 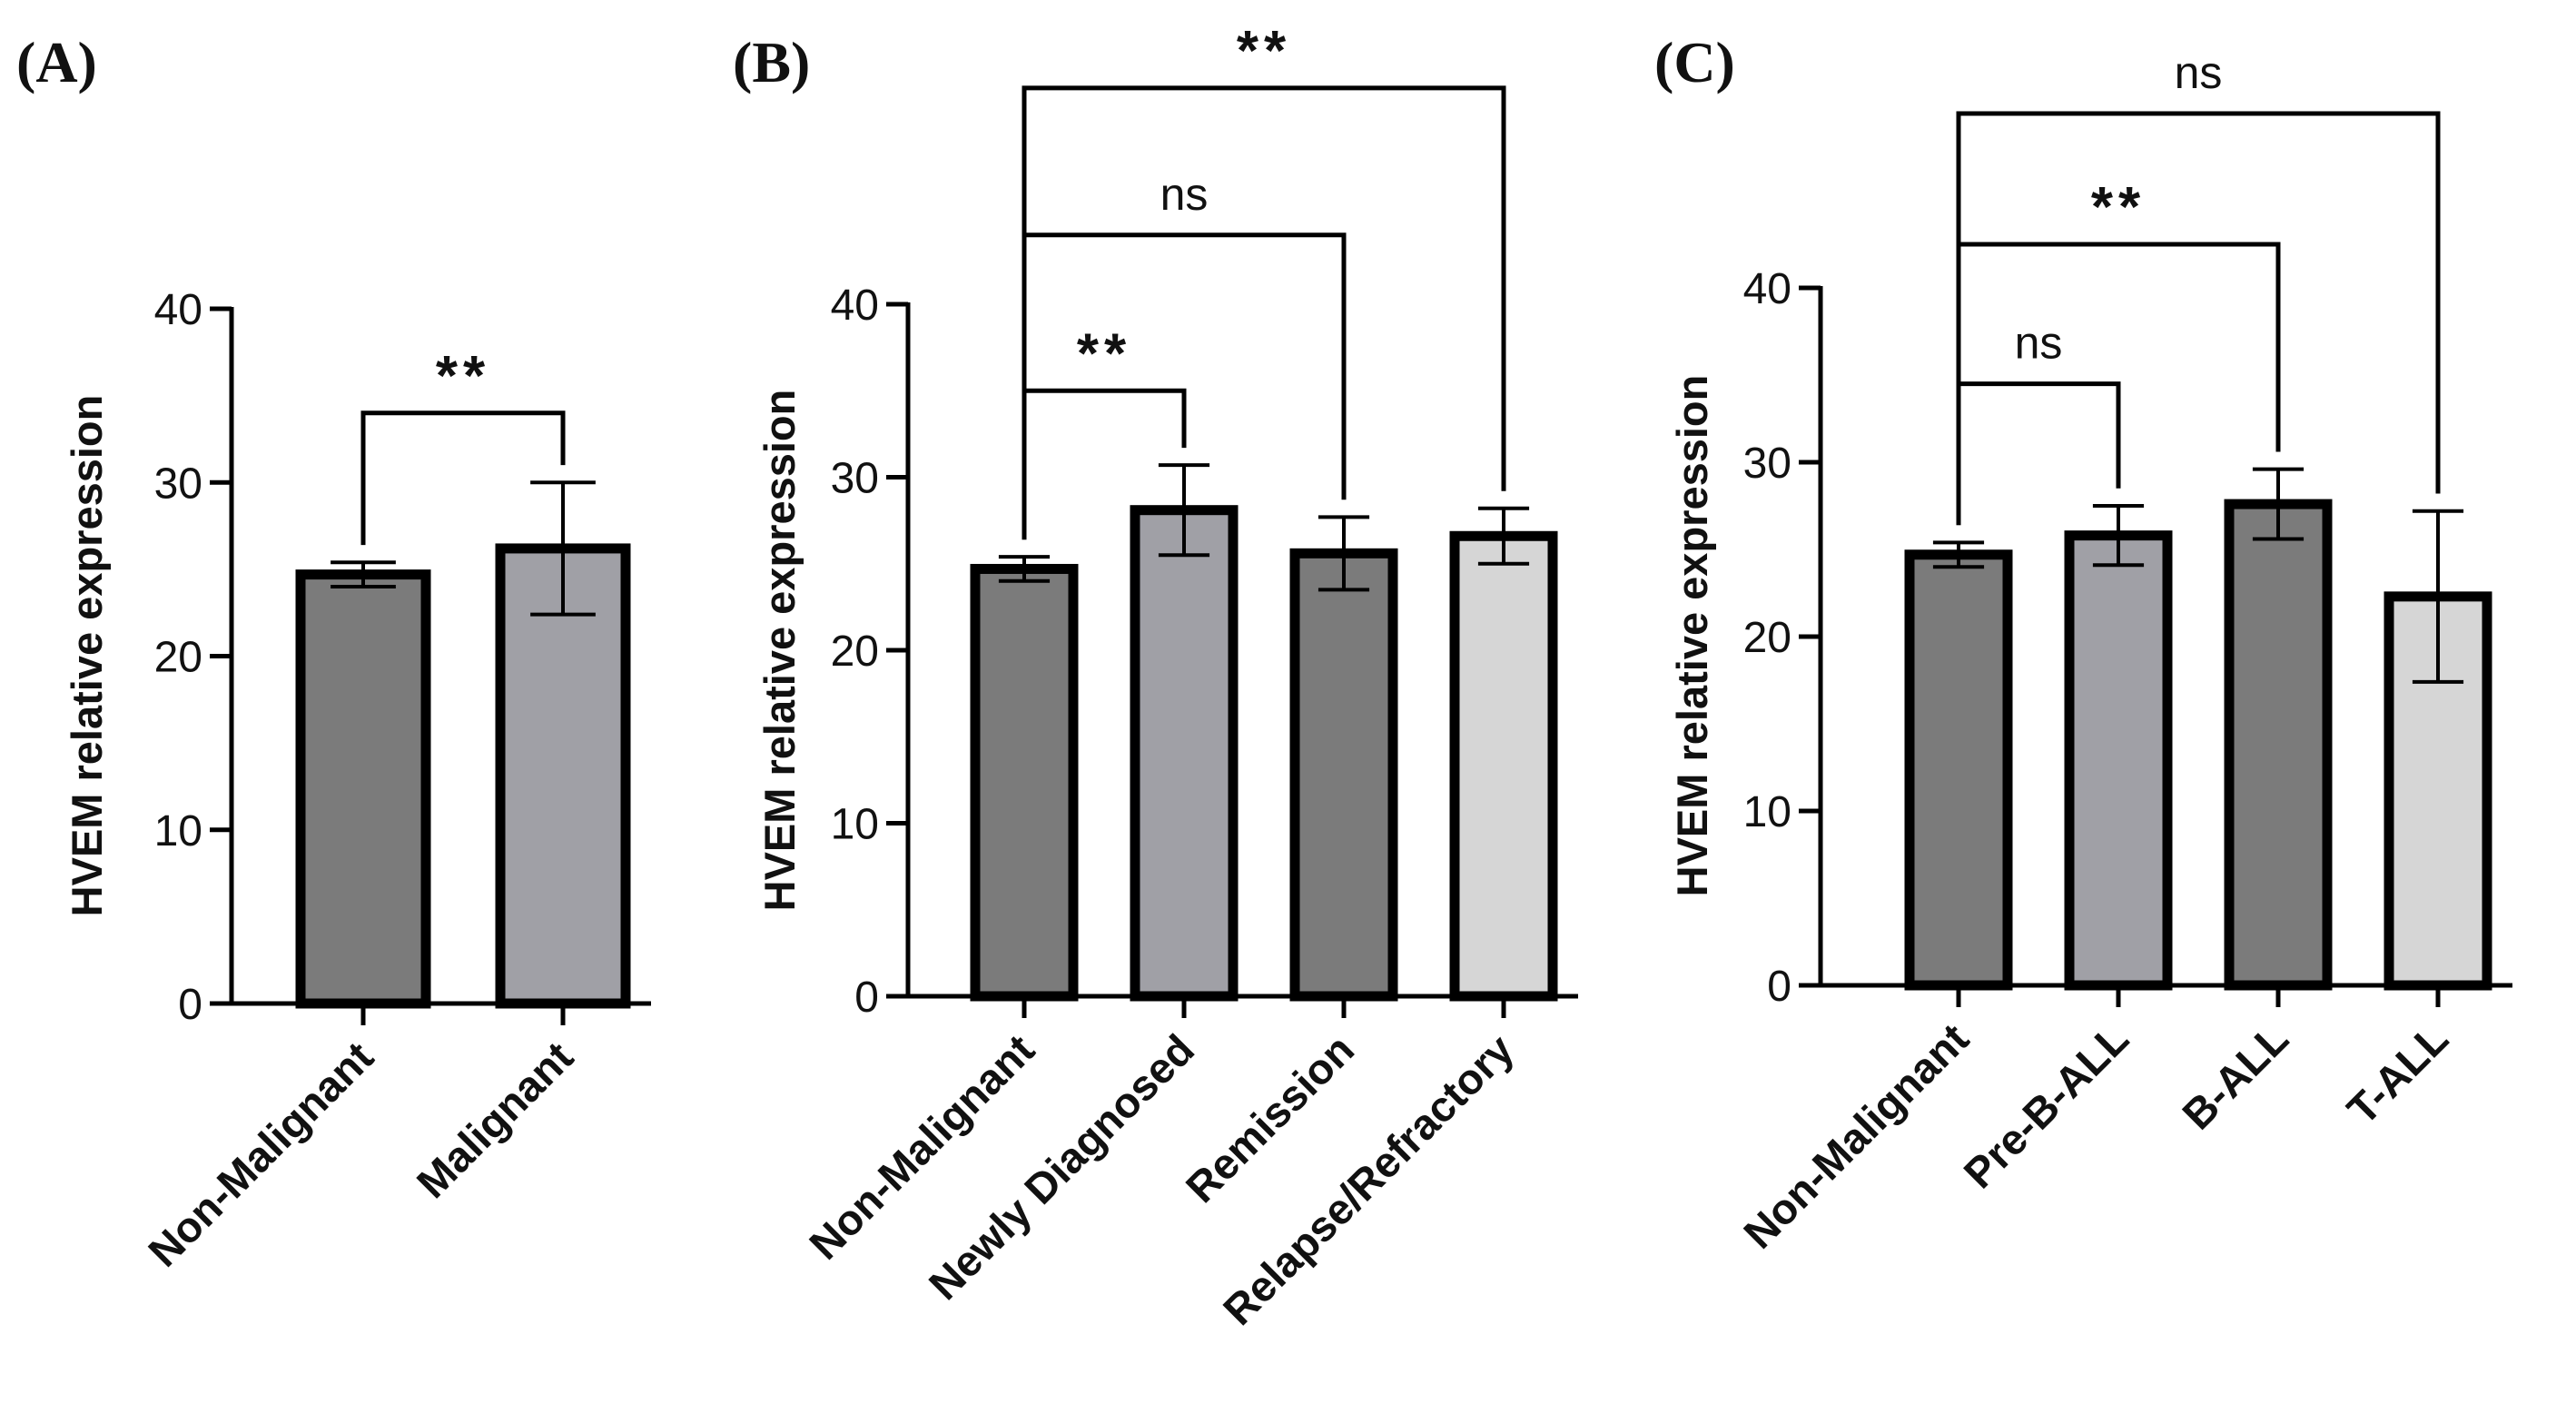 I want to click on x-category-label: T-ALL, so click(x=2397, y=1074).